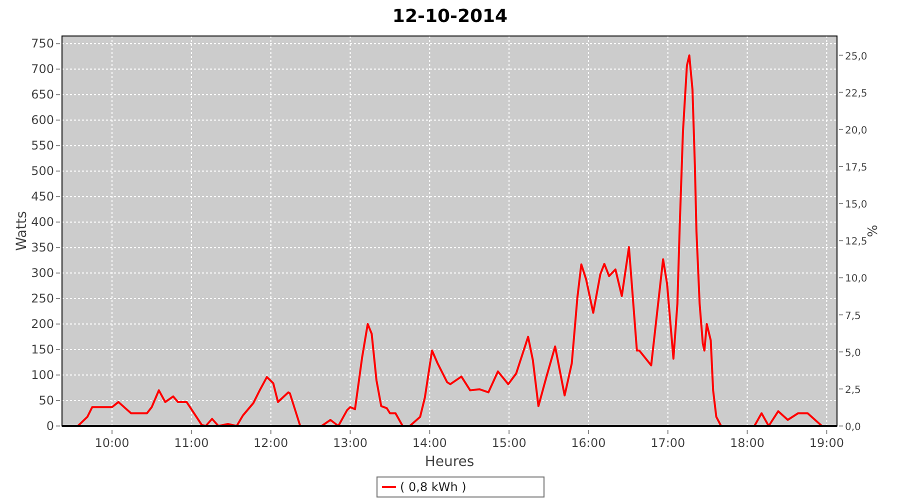 The height and width of the screenshot is (500, 900). Describe the element at coordinates (42, 197) in the screenshot. I see `y-tick-label: 450` at that location.